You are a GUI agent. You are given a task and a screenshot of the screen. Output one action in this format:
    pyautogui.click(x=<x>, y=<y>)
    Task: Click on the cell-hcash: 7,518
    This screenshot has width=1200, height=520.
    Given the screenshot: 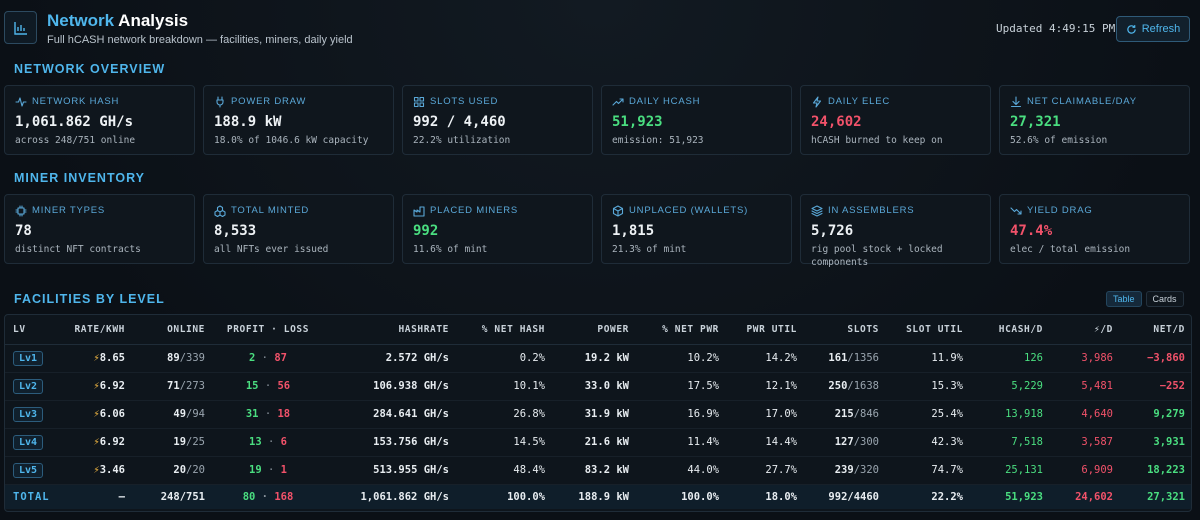 What is the action you would take?
    pyautogui.click(x=1011, y=442)
    